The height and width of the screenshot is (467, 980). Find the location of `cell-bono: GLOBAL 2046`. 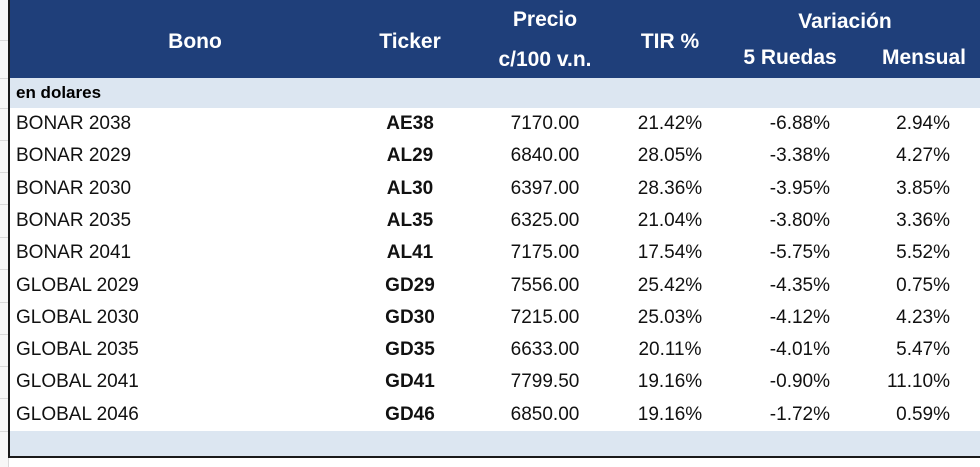

cell-bono: GLOBAL 2046 is located at coordinates (77, 414).